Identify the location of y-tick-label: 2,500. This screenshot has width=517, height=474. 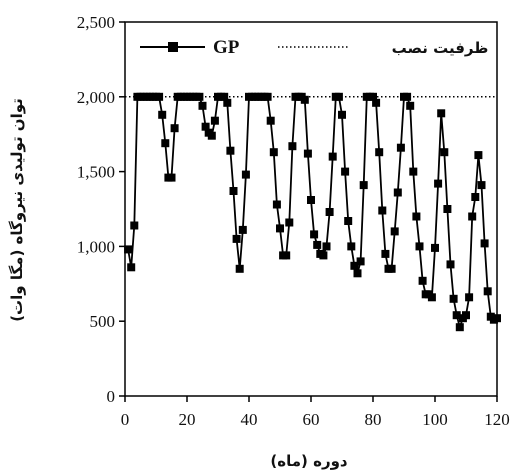
(96, 22).